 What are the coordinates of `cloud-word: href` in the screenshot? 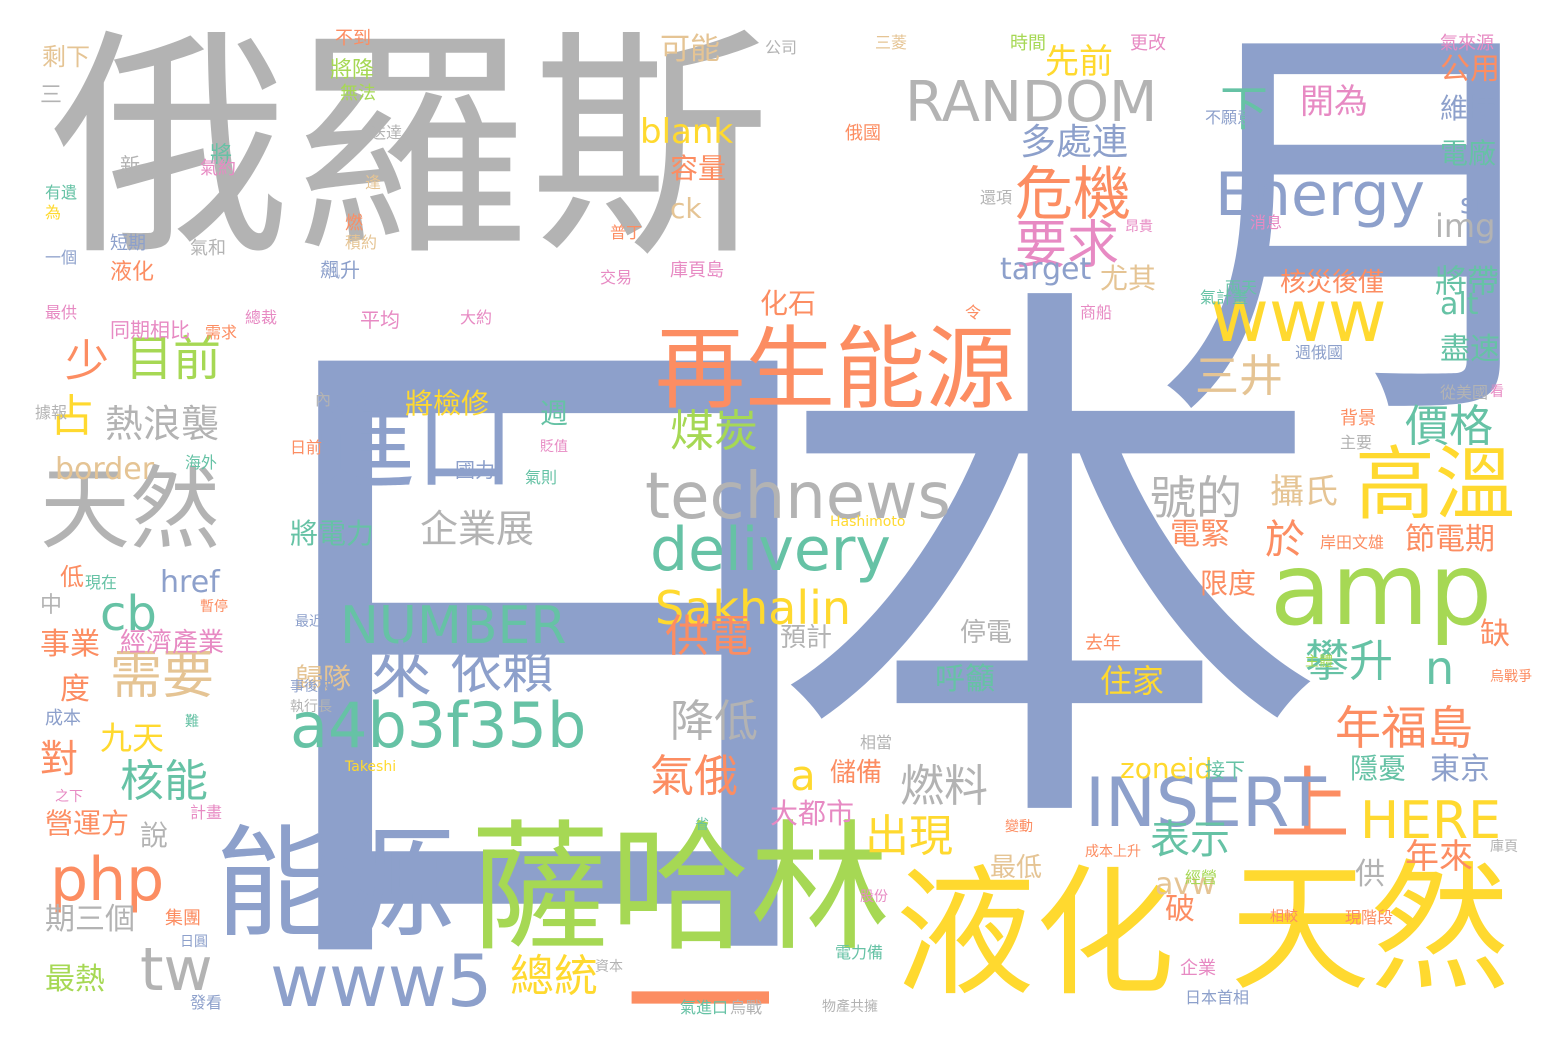 It's located at (190, 582).